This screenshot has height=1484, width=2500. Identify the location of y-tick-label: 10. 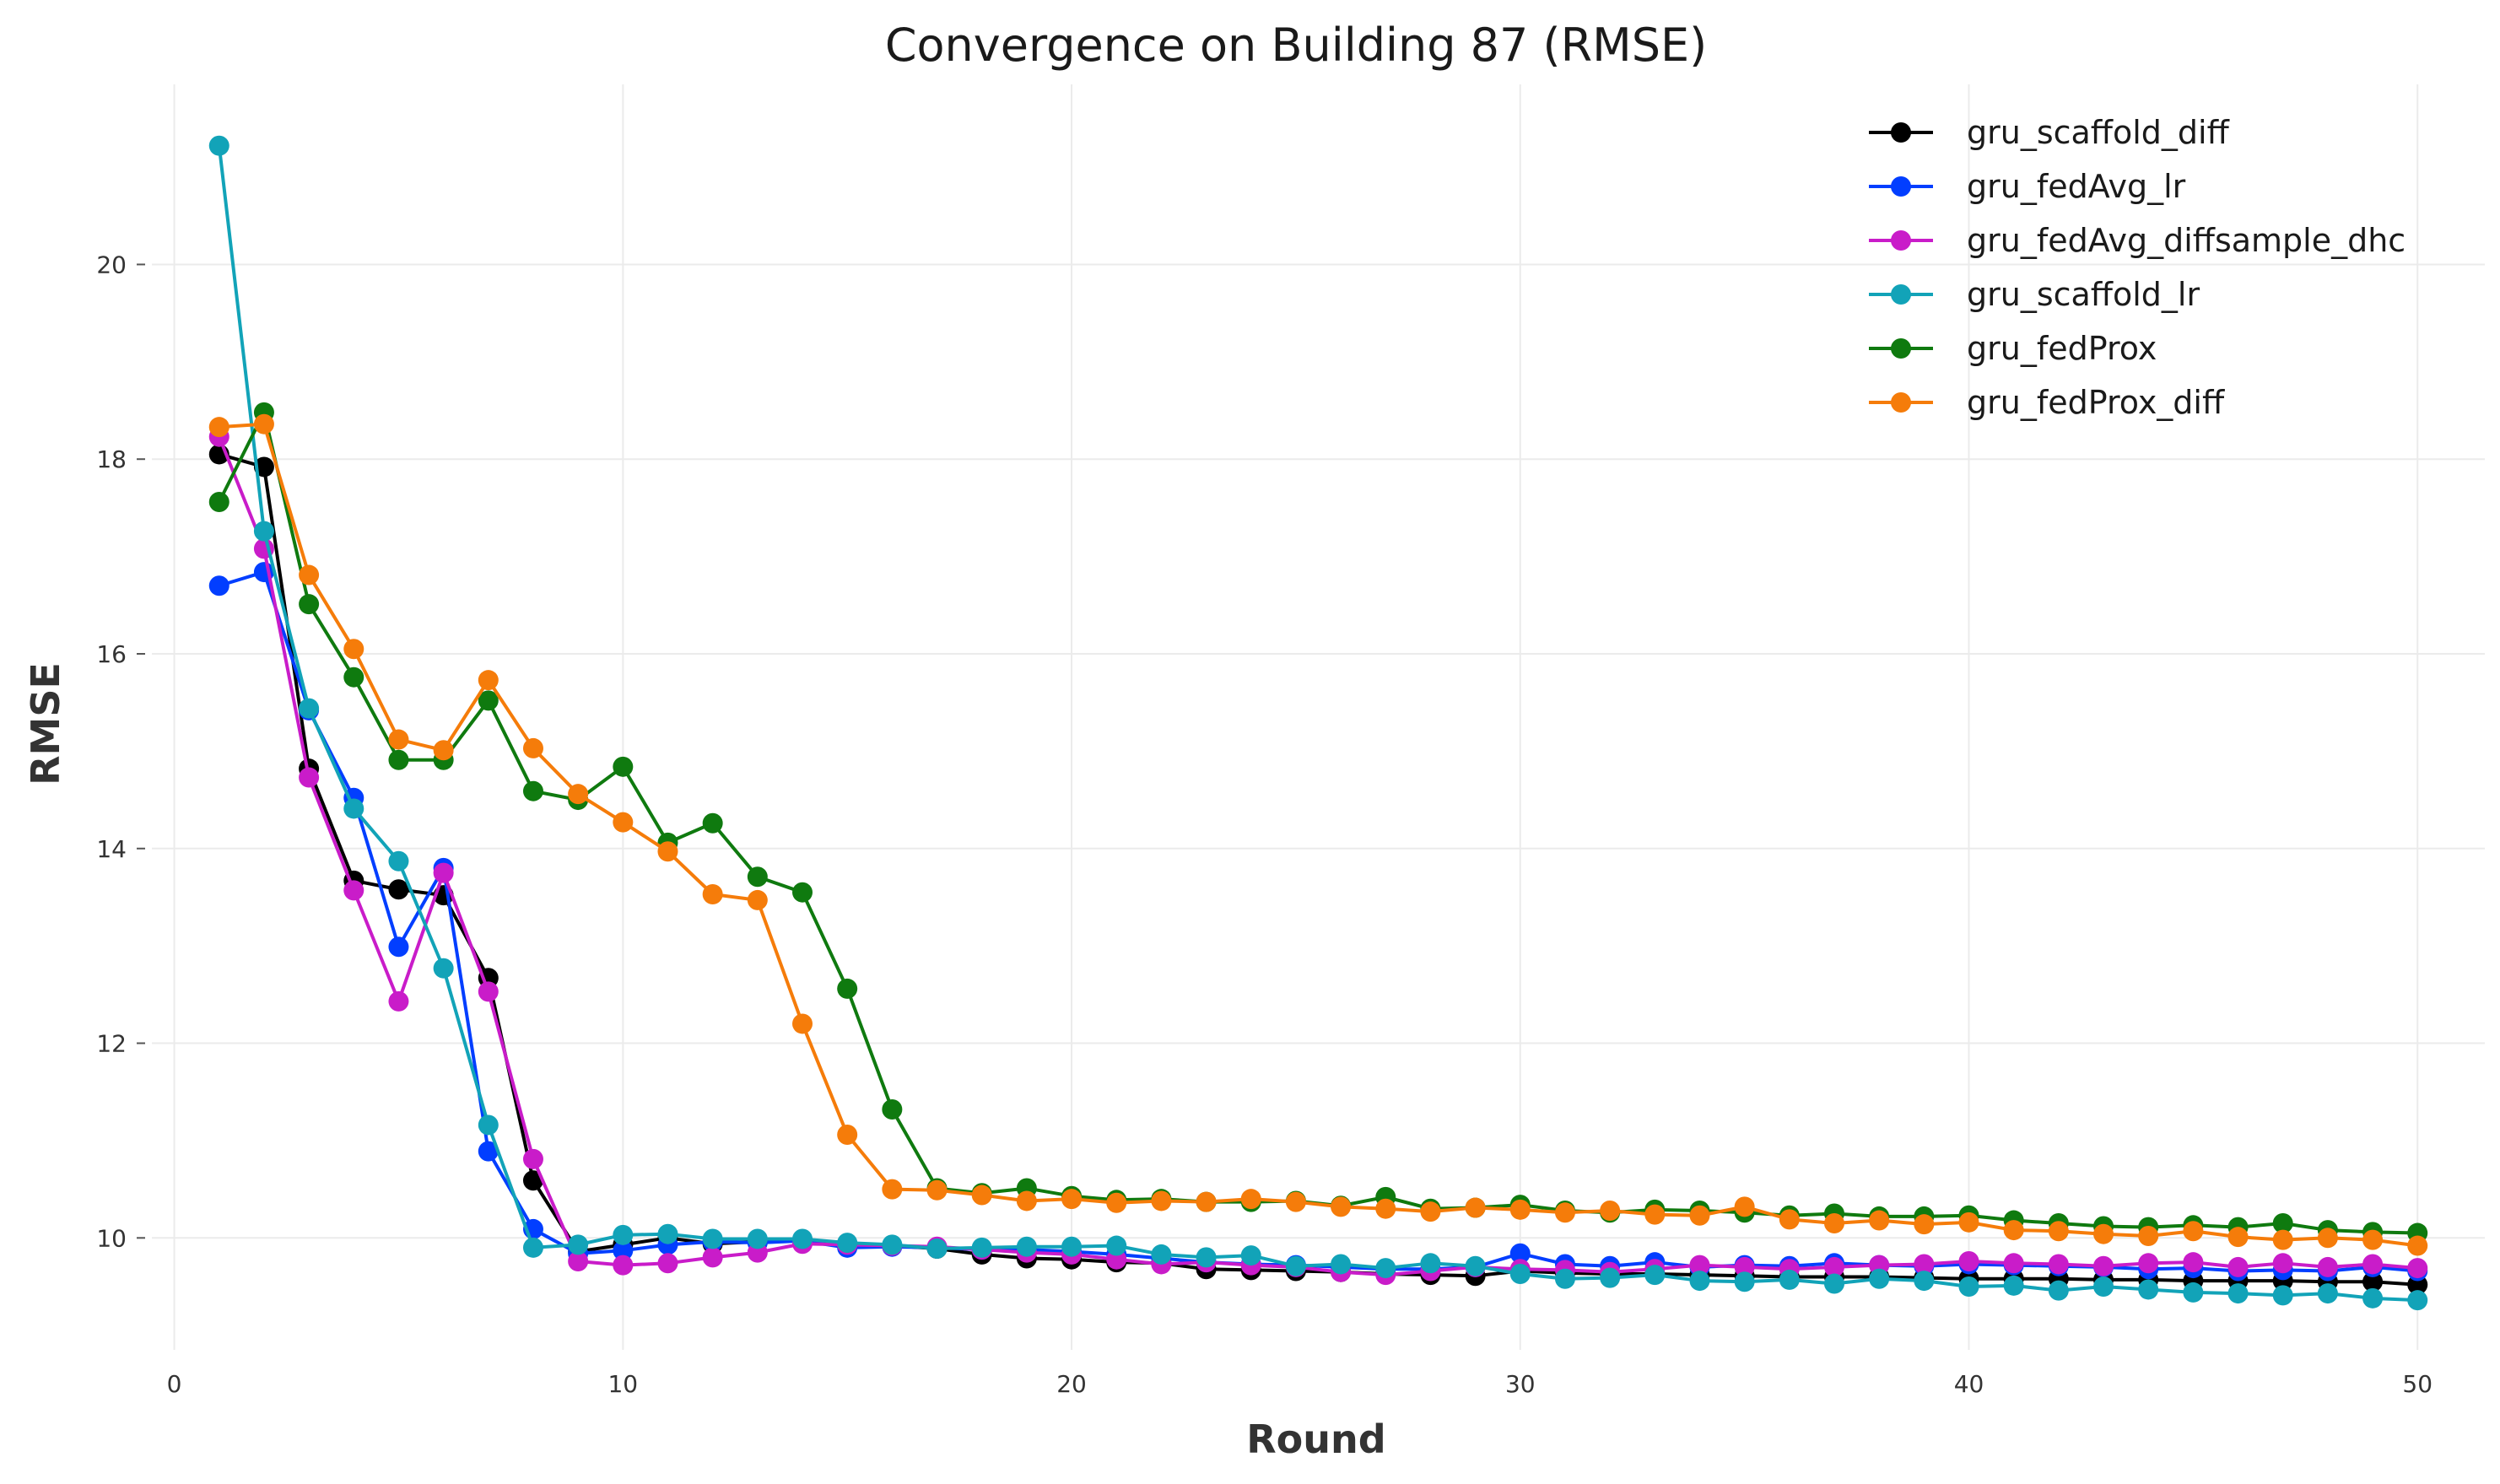
(111, 1238).